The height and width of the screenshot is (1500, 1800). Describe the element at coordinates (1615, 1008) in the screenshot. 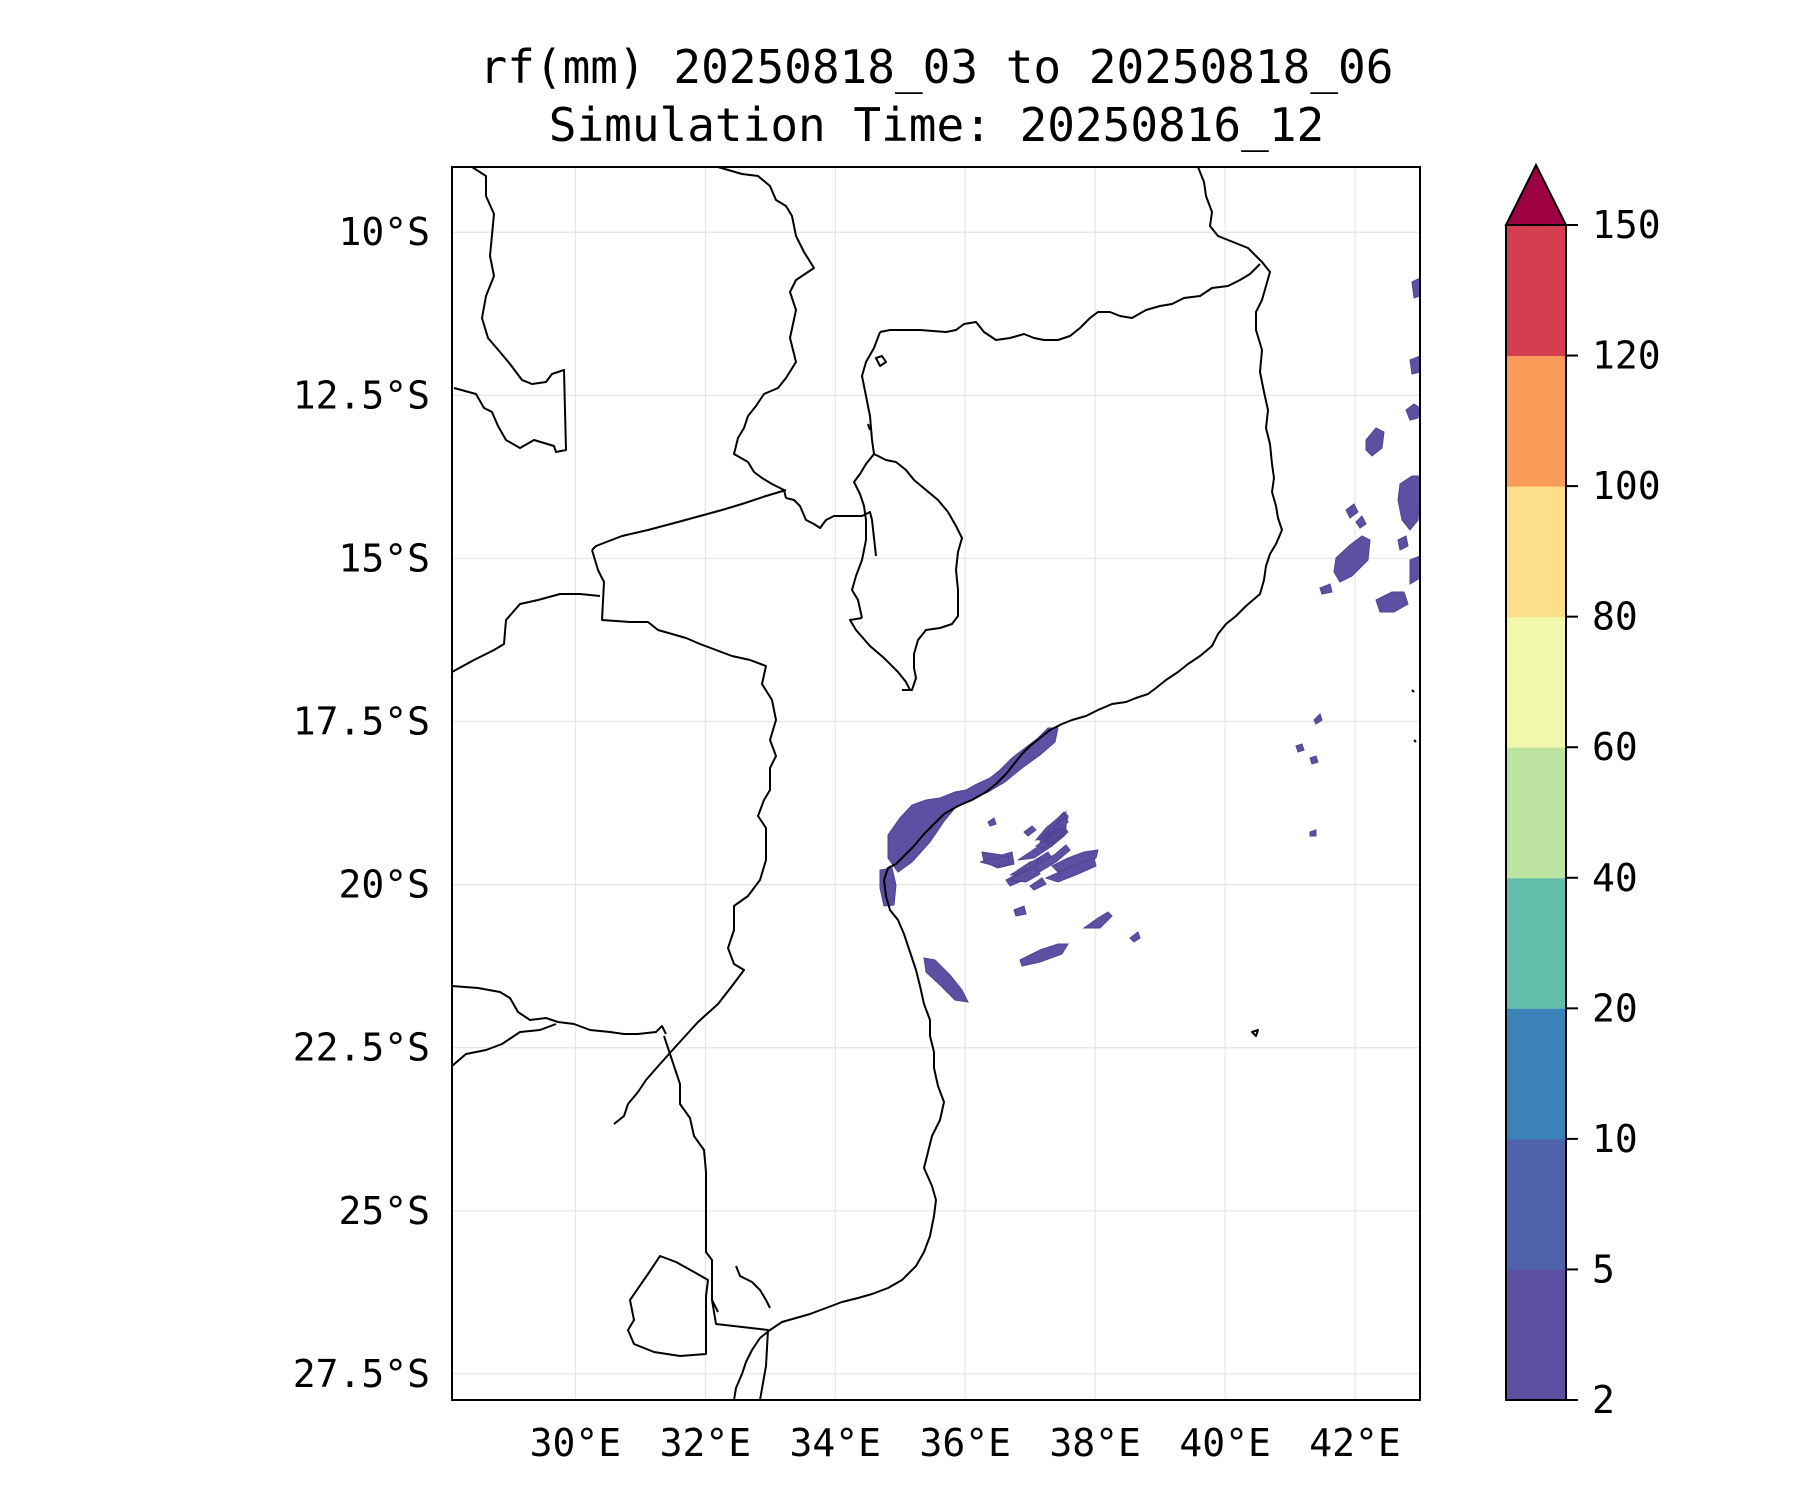

I see `colorbar-tick-label: 20` at that location.